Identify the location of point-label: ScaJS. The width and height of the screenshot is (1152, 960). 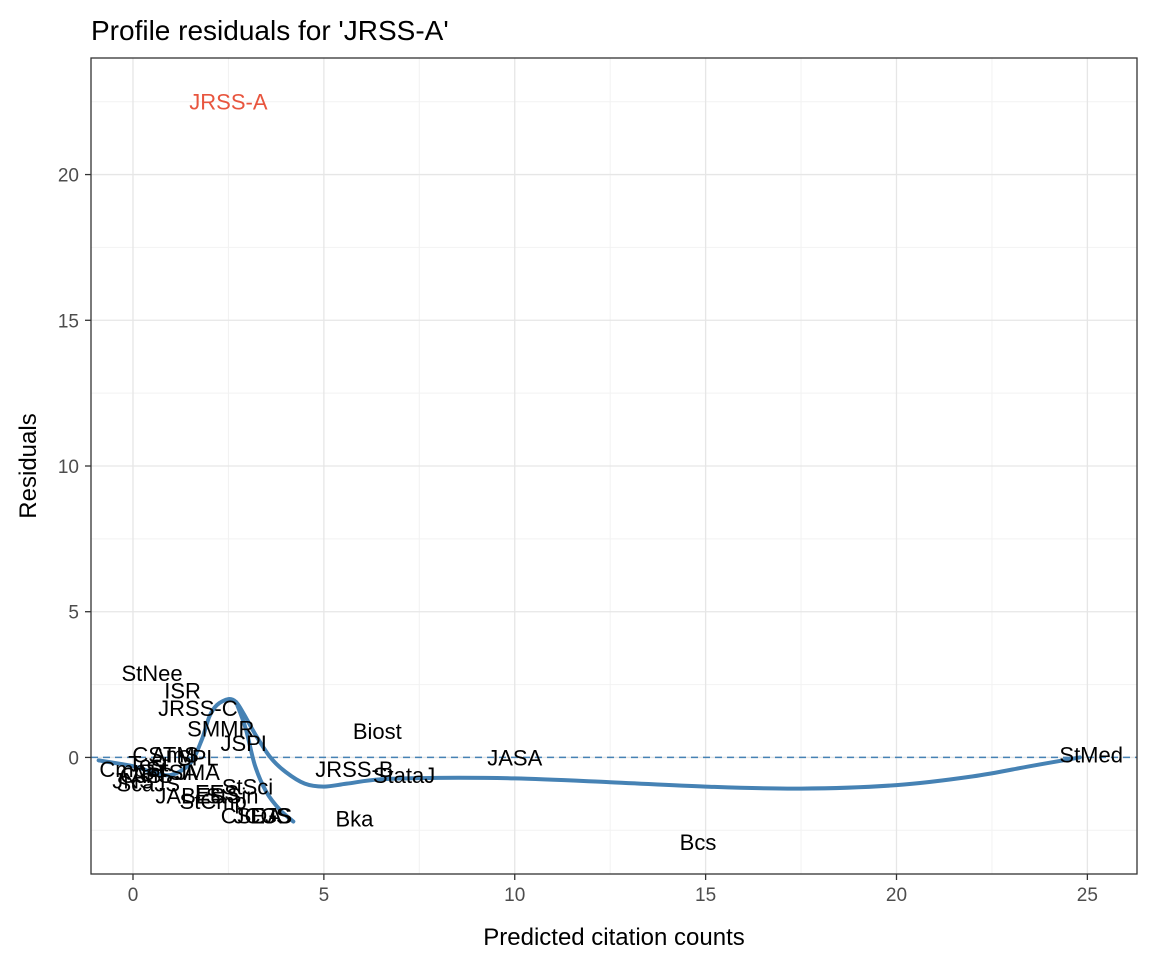
(148, 784).